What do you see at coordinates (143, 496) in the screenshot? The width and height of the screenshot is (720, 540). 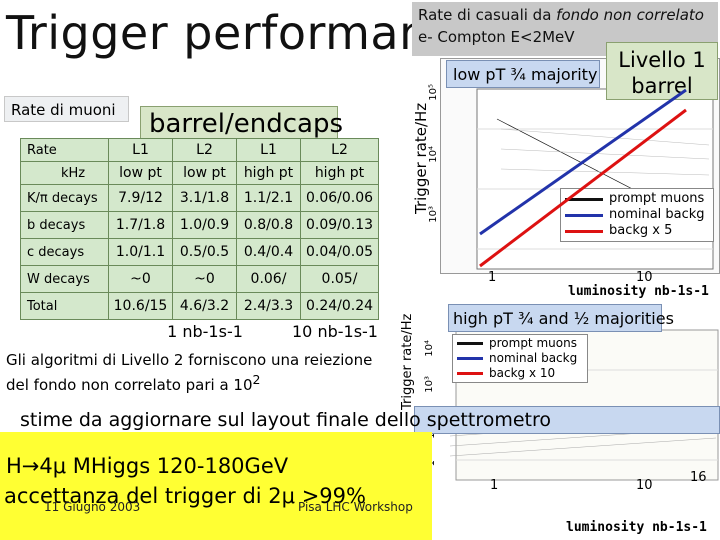 I see `higgs-acceptance-text: accettanza del trigger di 2` at bounding box center [143, 496].